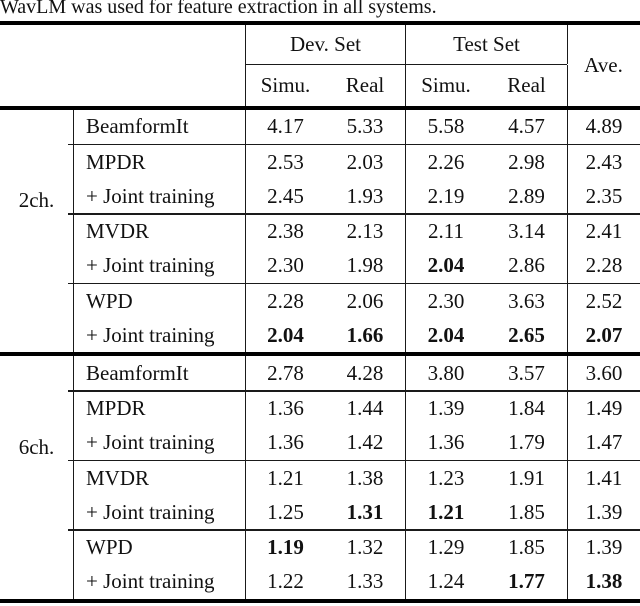 The height and width of the screenshot is (606, 640). Describe the element at coordinates (526, 511) in the screenshot. I see `value-cell: 1.85` at that location.